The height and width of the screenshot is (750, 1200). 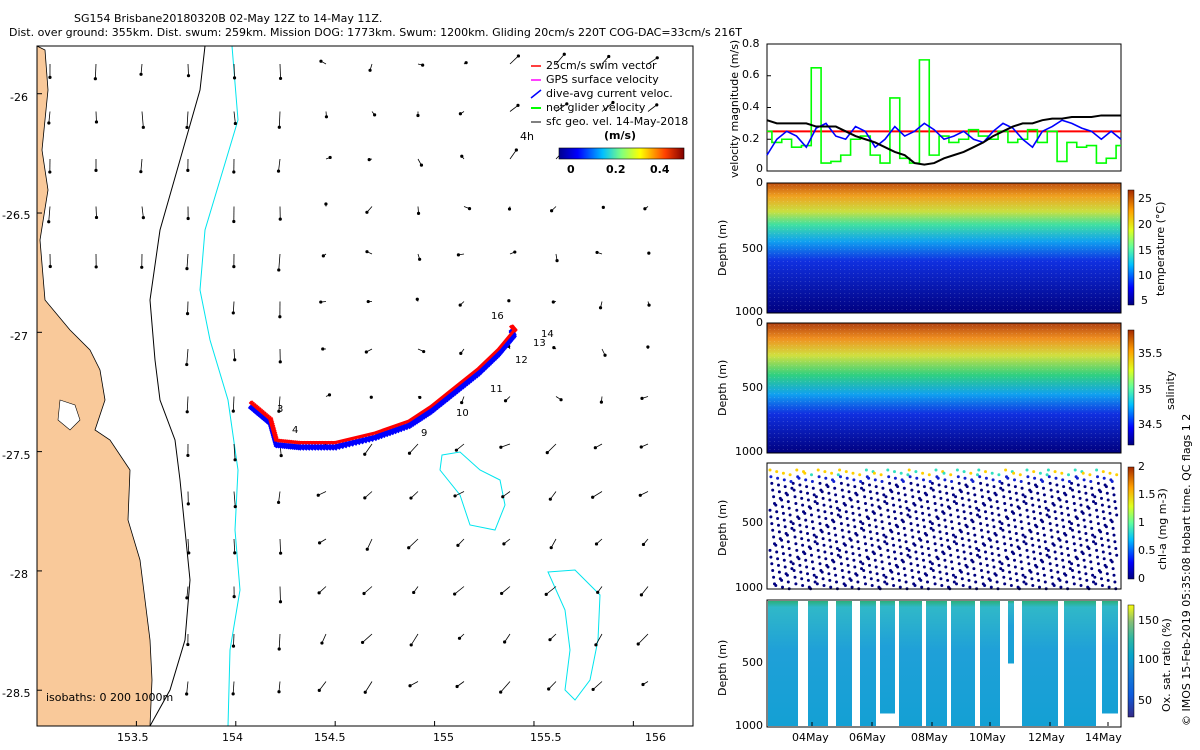 I want to click on land-mass, so click(x=95, y=386).